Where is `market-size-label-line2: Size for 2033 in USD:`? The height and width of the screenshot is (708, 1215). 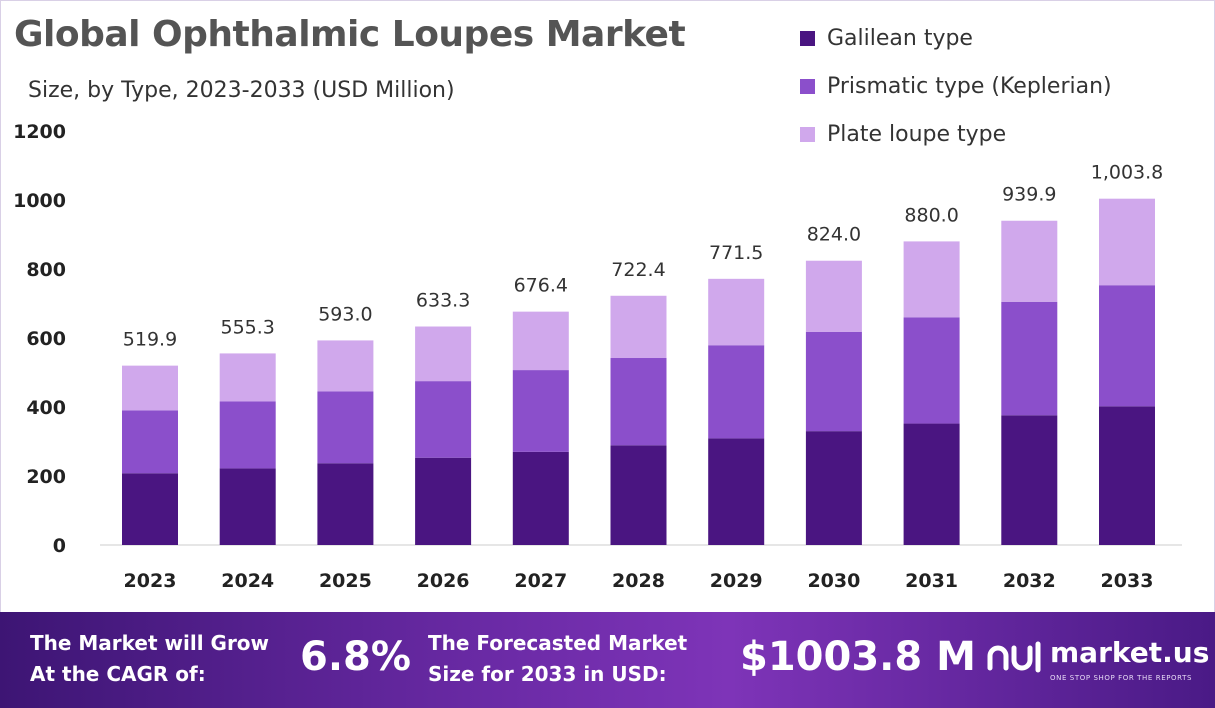
market-size-label-line2: Size for 2033 in USD: is located at coordinates (547, 674).